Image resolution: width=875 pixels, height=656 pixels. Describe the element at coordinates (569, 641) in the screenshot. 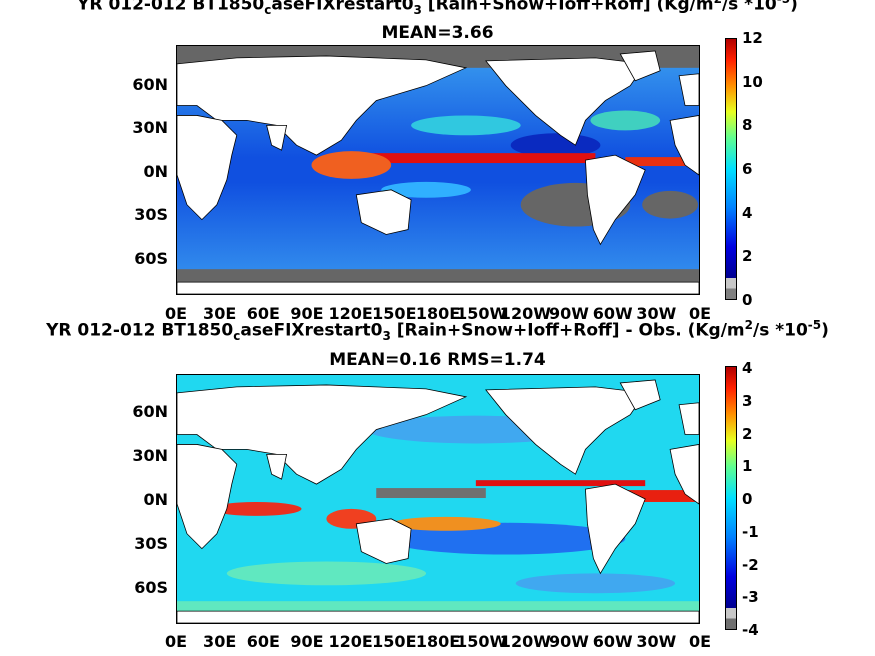

I see `panel2-lon-tick: 90W` at that location.